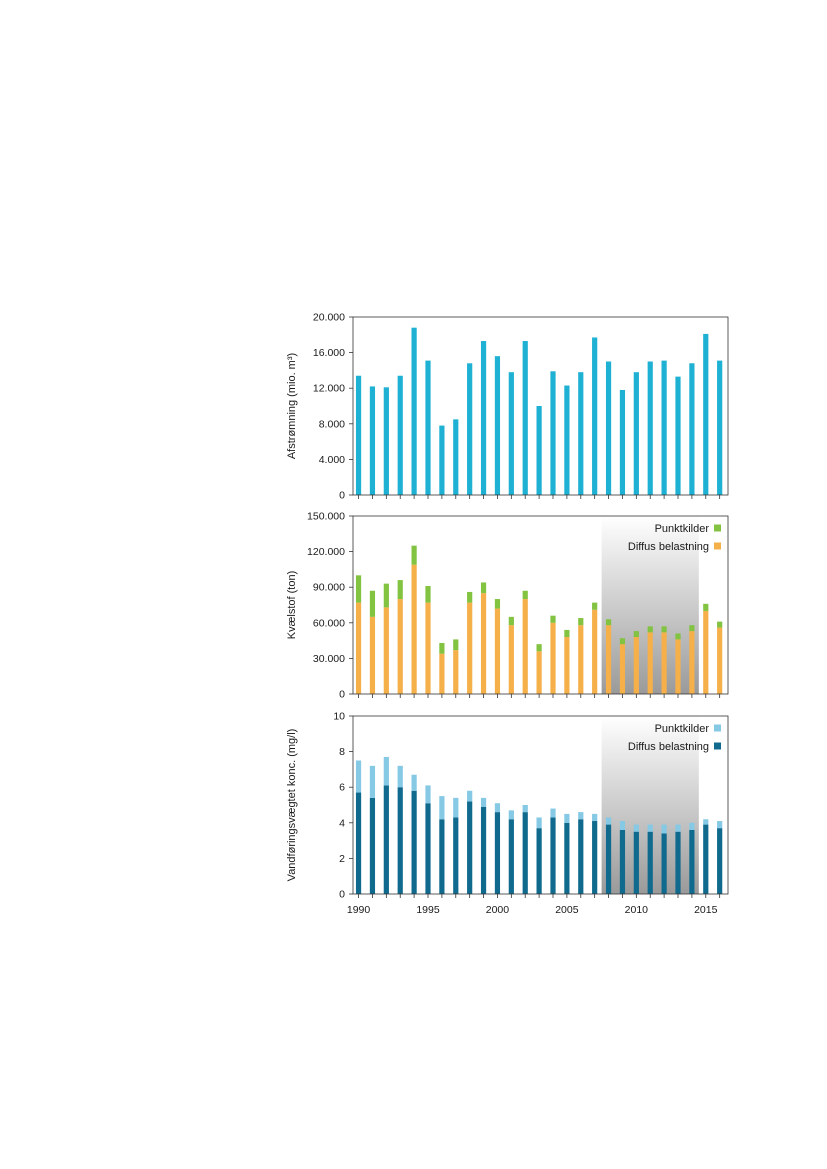 This screenshot has width=827, height=1169. I want to click on bar-2001, so click(511, 433).